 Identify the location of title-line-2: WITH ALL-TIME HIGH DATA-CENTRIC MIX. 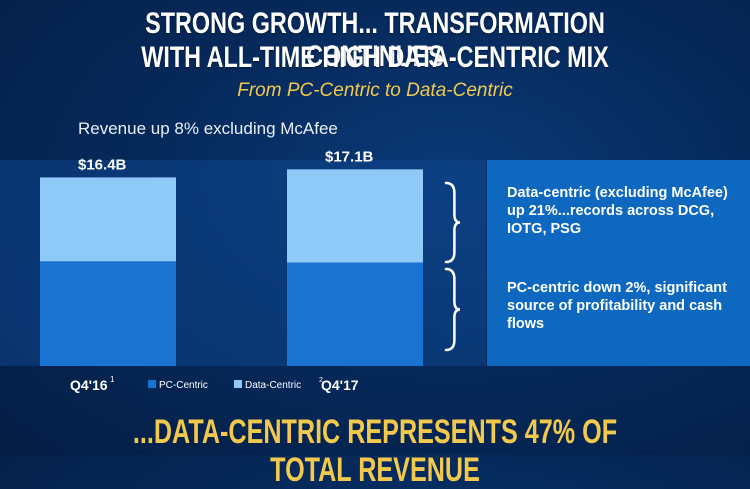
(375, 57).